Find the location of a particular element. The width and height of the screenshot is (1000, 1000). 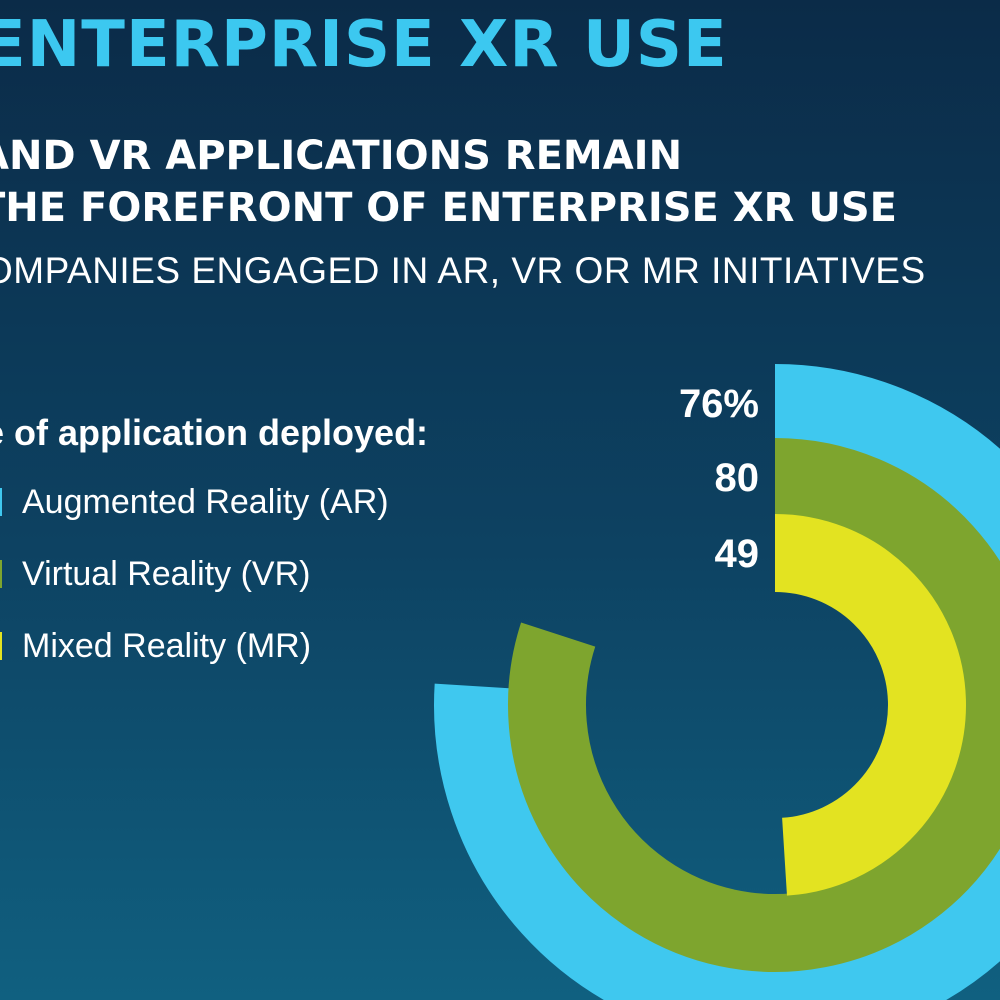

legend-label-vr: Virtual Reality (VR) is located at coordinates (166, 573).